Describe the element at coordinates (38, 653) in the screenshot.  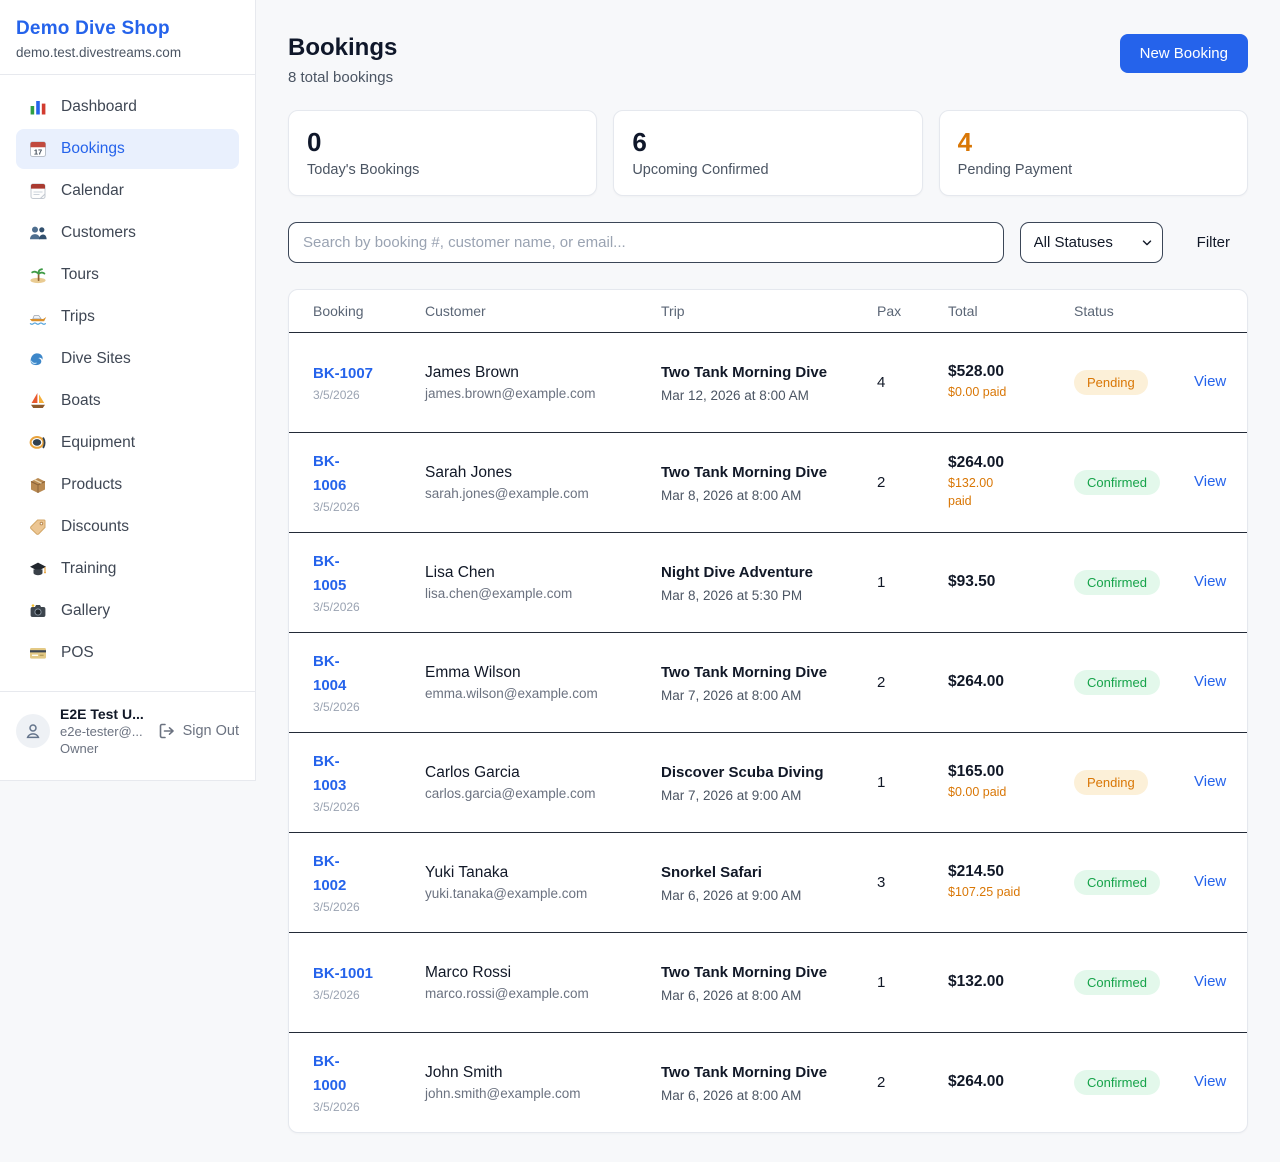
I see `credit-card-icon` at that location.